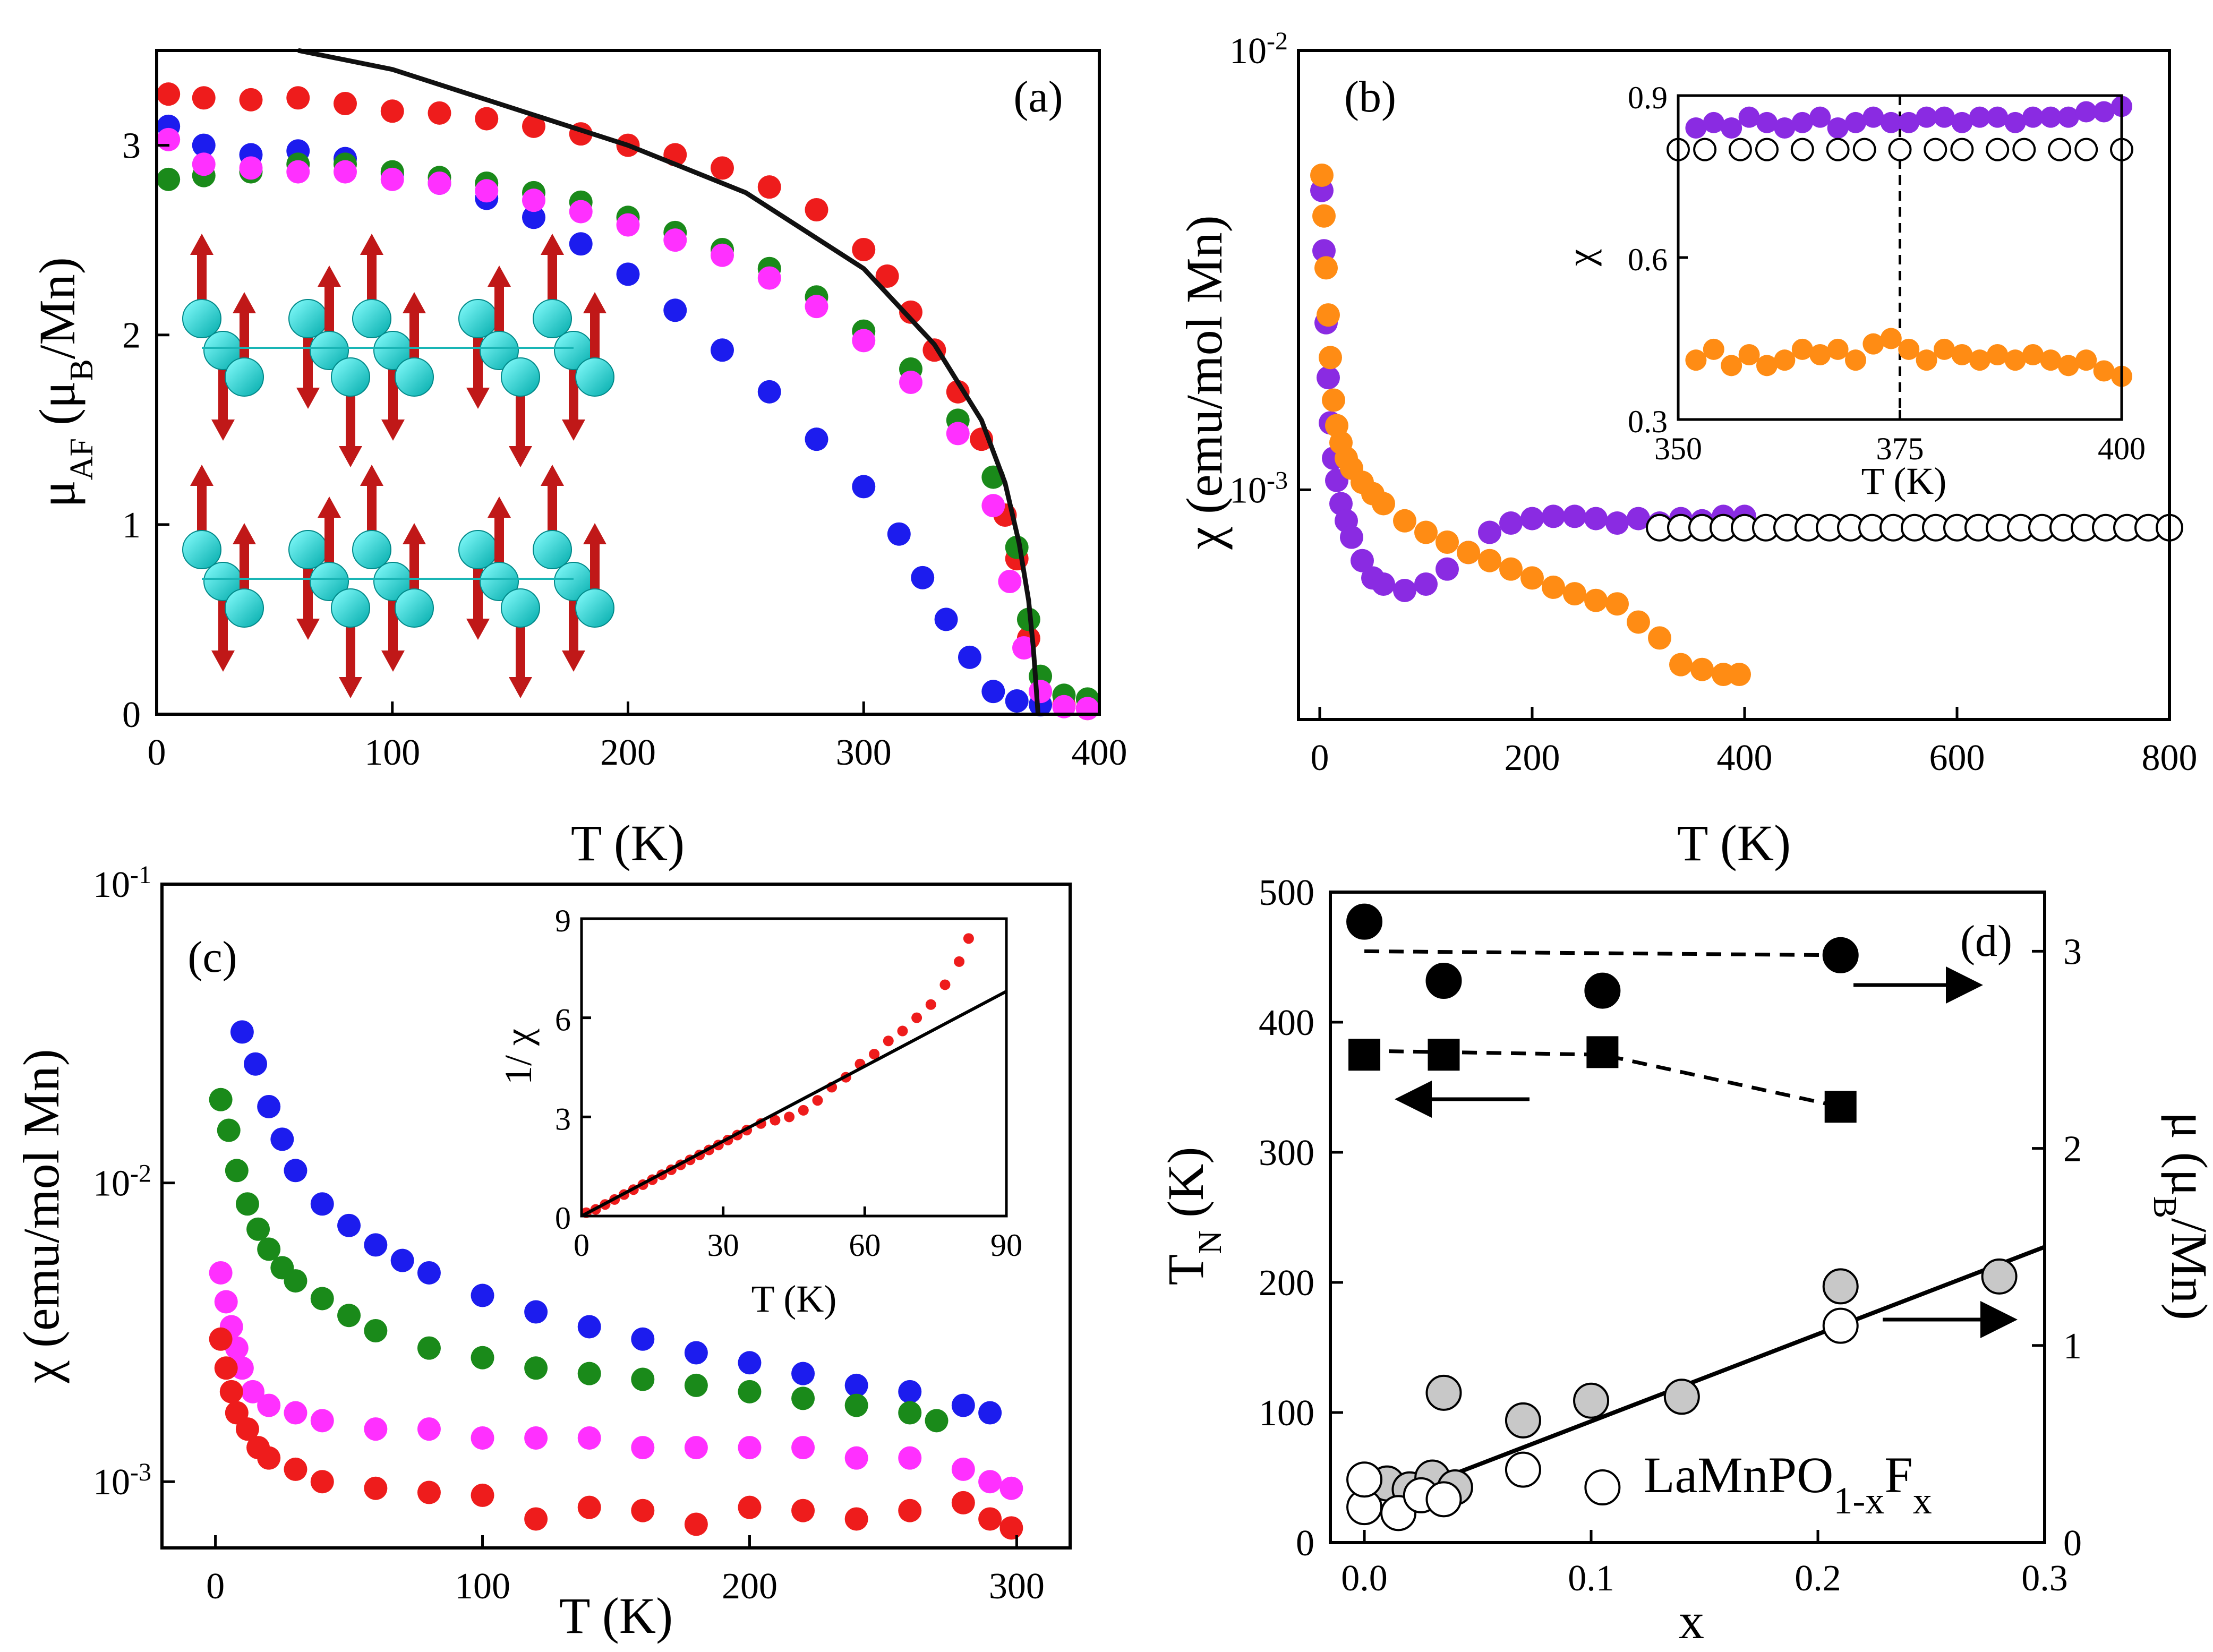 The image size is (2213, 1652). Describe the element at coordinates (1370, 97) in the screenshot. I see `panel-b-label: (b)` at that location.